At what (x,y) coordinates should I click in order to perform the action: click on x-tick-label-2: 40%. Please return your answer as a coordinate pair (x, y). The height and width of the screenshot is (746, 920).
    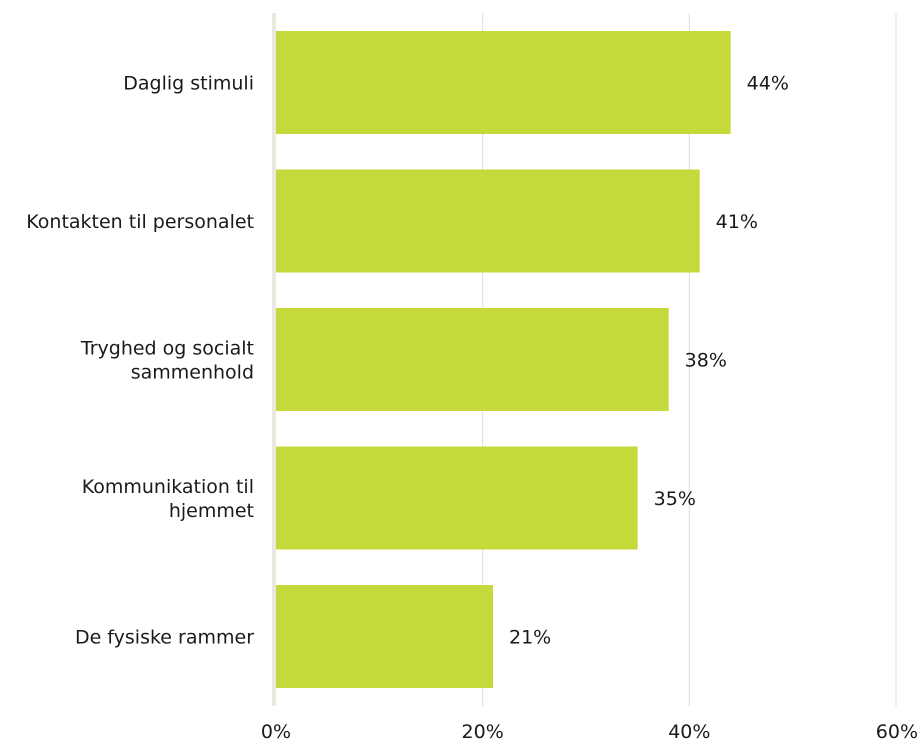
    Looking at the image, I should click on (689, 732).